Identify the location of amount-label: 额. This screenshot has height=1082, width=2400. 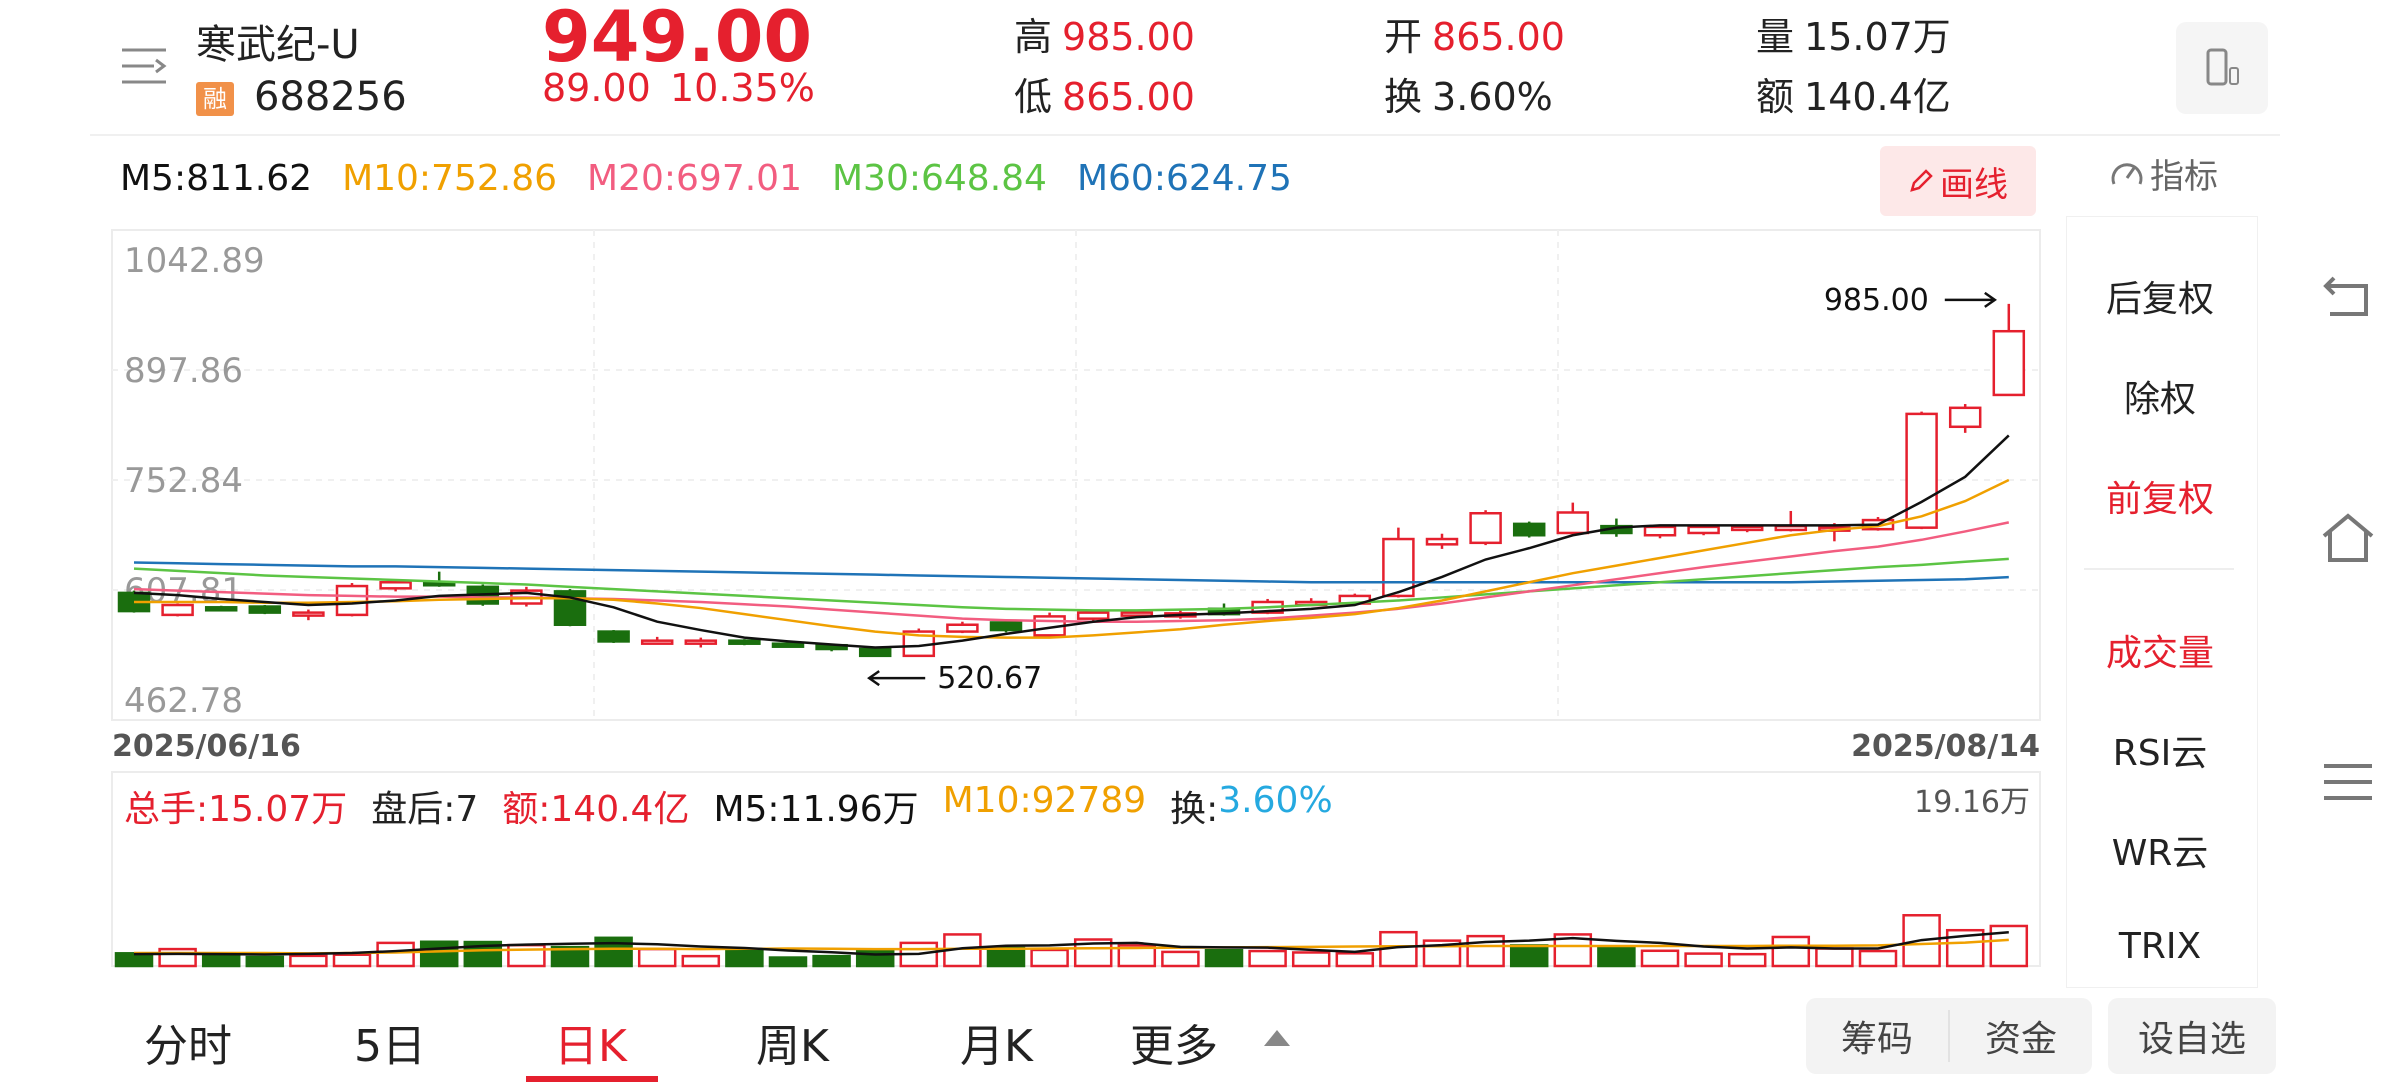
(1775, 97).